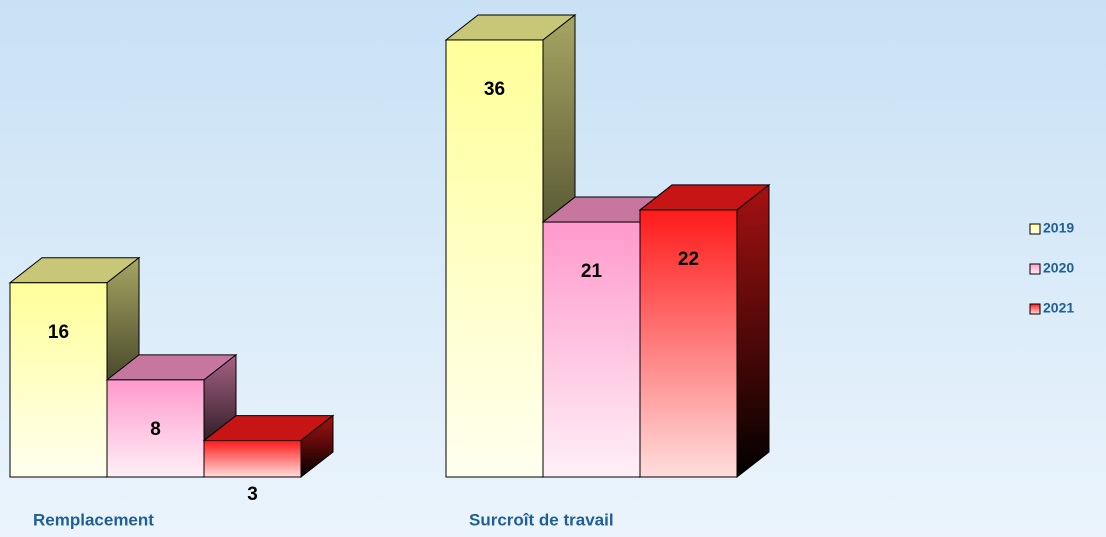  Describe the element at coordinates (494, 89) in the screenshot. I see `value-label: 36` at that location.